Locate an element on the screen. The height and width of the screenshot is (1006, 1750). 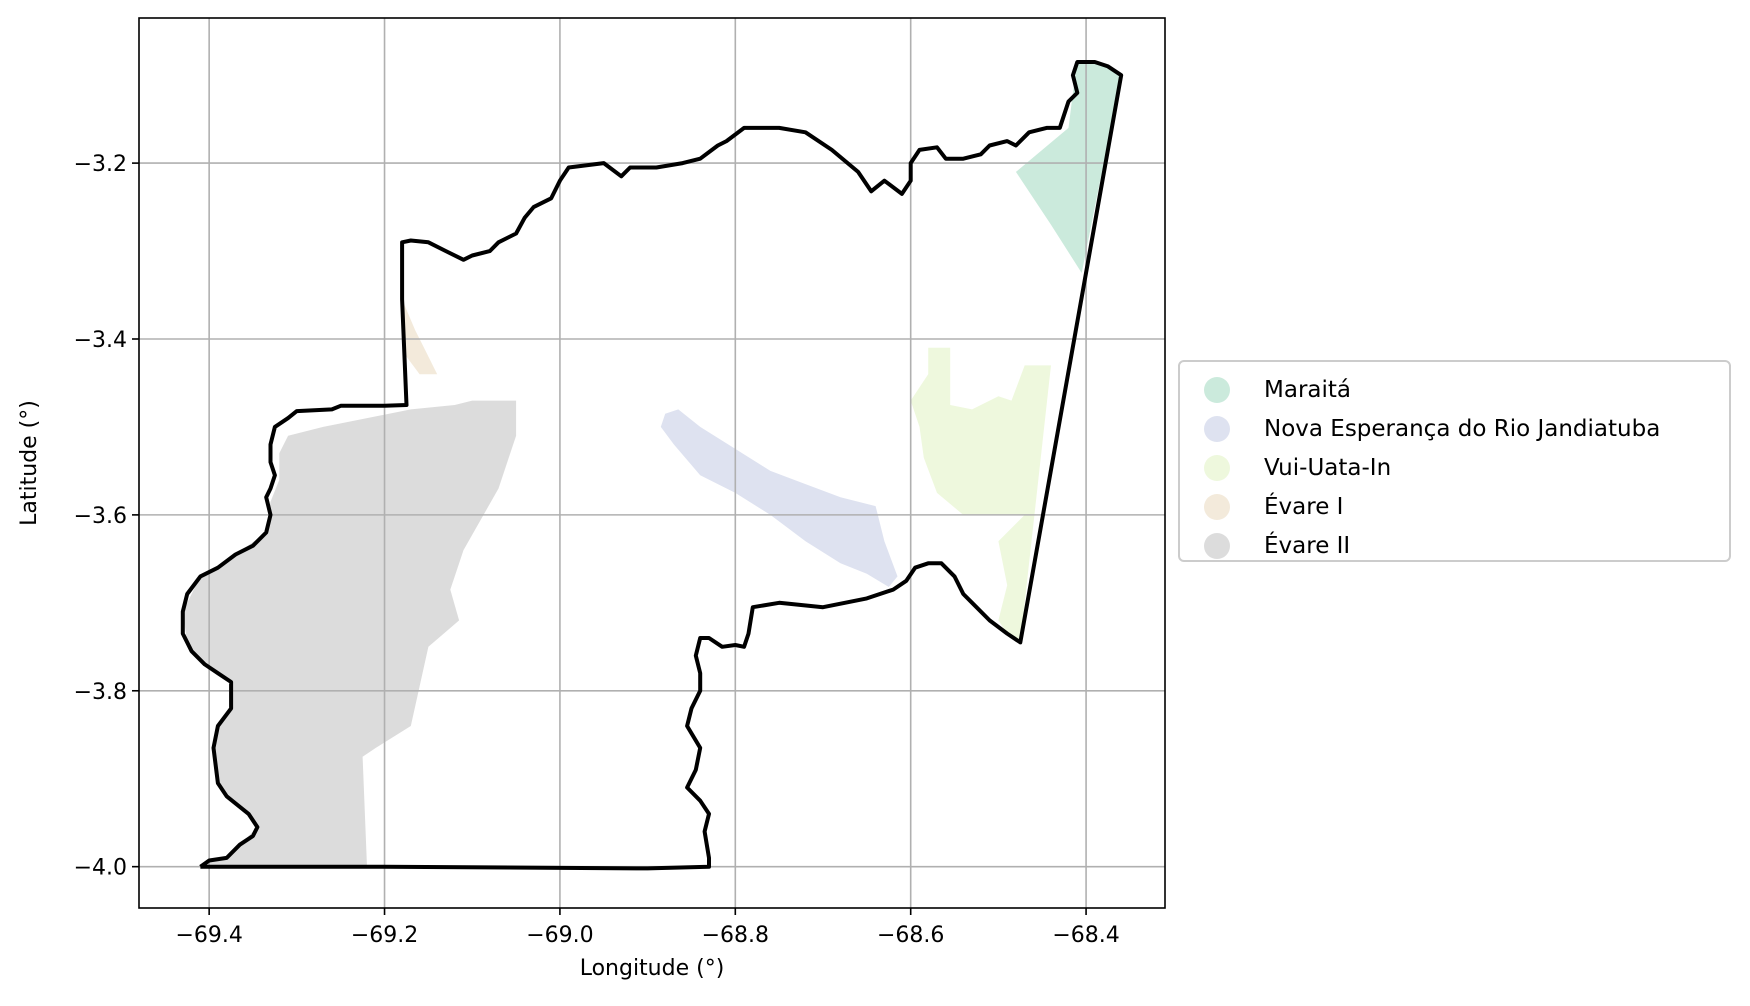
legend-swatch-vui-uata-in is located at coordinates (1217, 467).